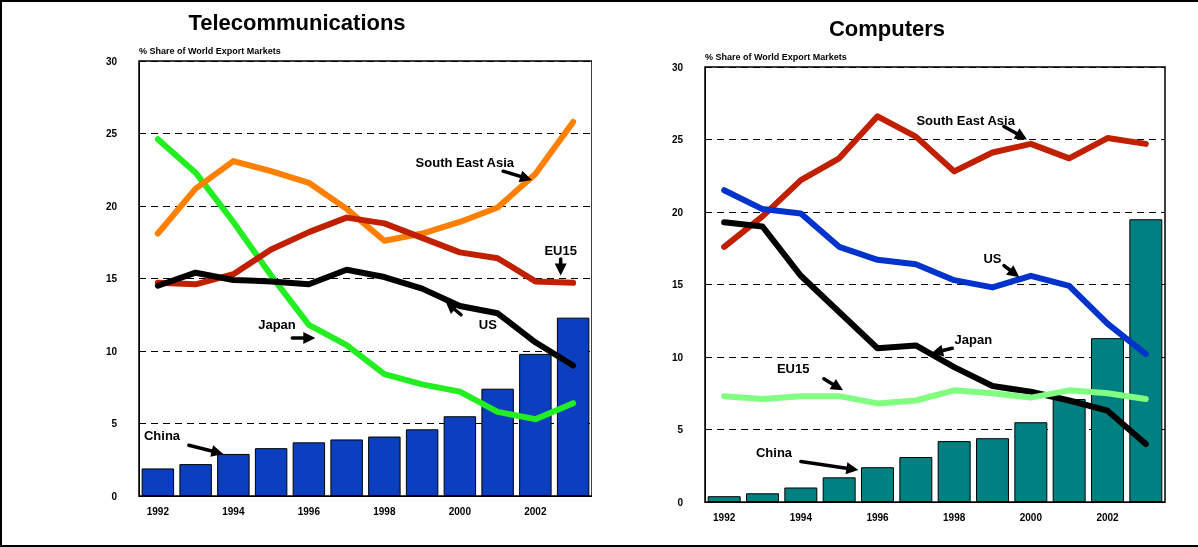 This screenshot has height=547, width=1198. Describe the element at coordinates (162, 435) in the screenshot. I see `series-label: China` at that location.